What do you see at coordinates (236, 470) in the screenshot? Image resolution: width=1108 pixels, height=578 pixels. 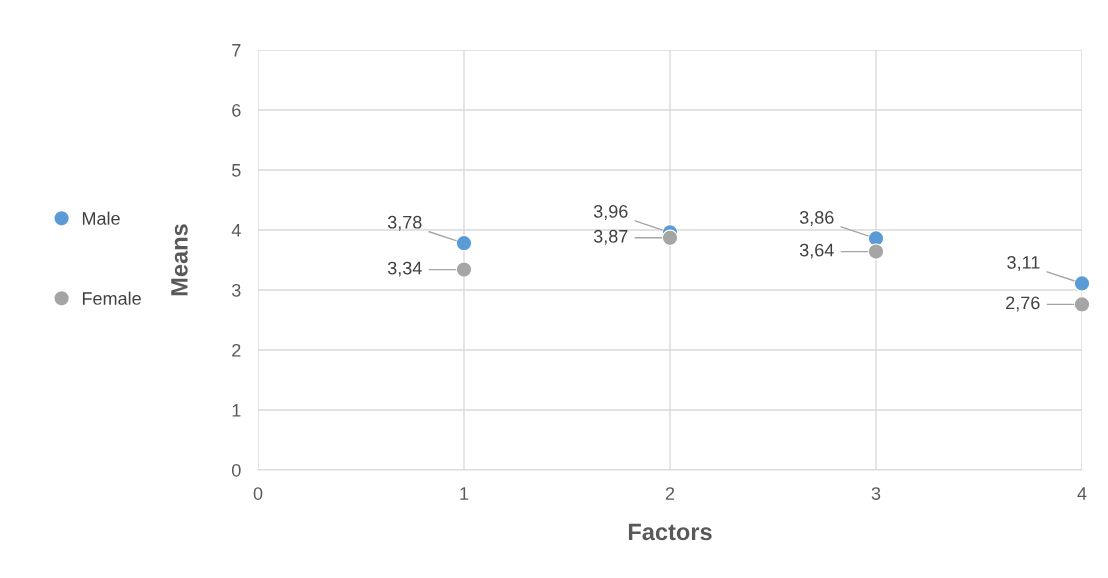 I see `y-tick-label: 0` at bounding box center [236, 470].